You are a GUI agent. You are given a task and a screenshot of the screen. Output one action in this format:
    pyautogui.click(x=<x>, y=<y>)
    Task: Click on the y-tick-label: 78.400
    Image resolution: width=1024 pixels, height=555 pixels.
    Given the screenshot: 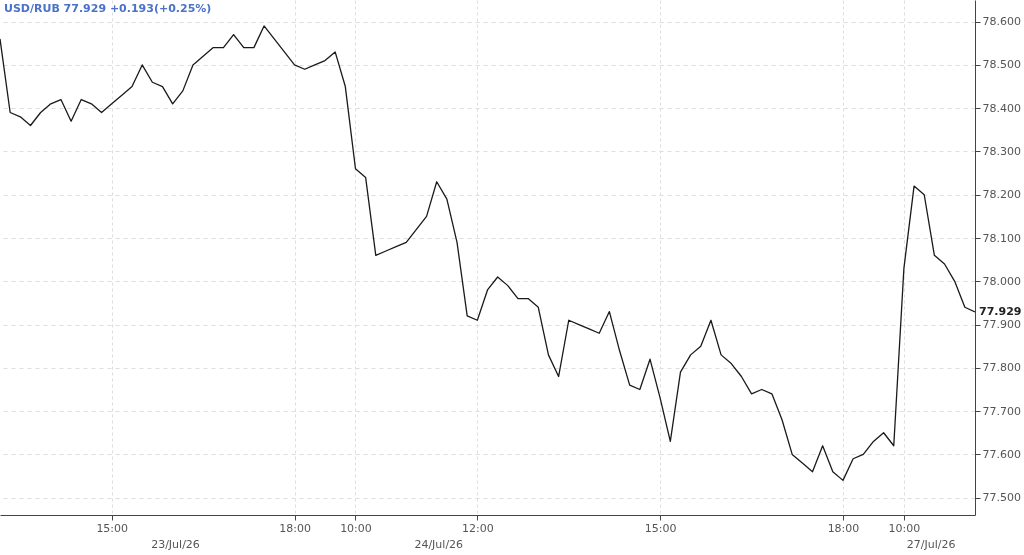 What is the action you would take?
    pyautogui.click(x=1001, y=108)
    